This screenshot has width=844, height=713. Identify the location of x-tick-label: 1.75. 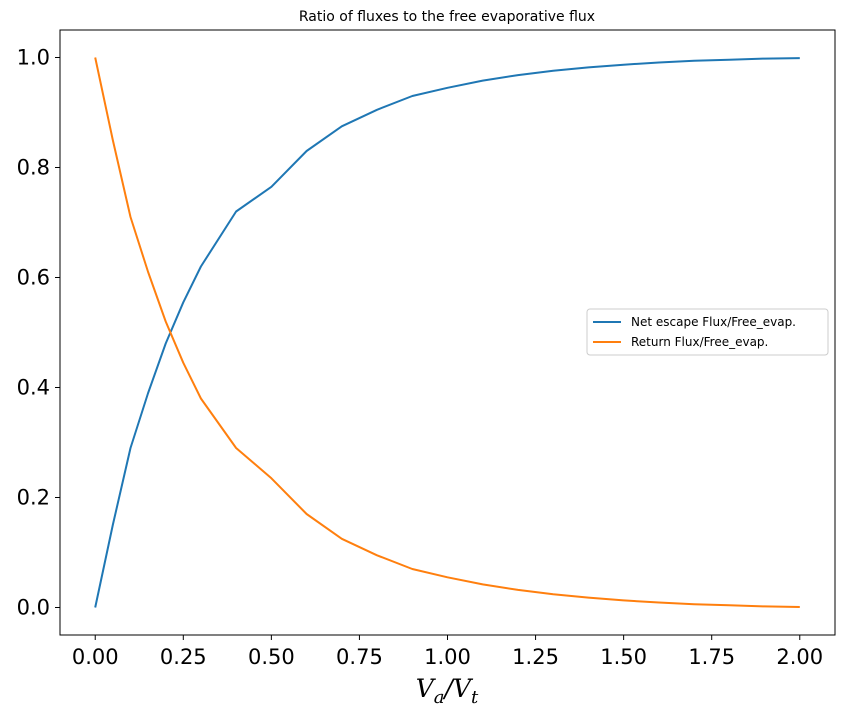
(711, 657).